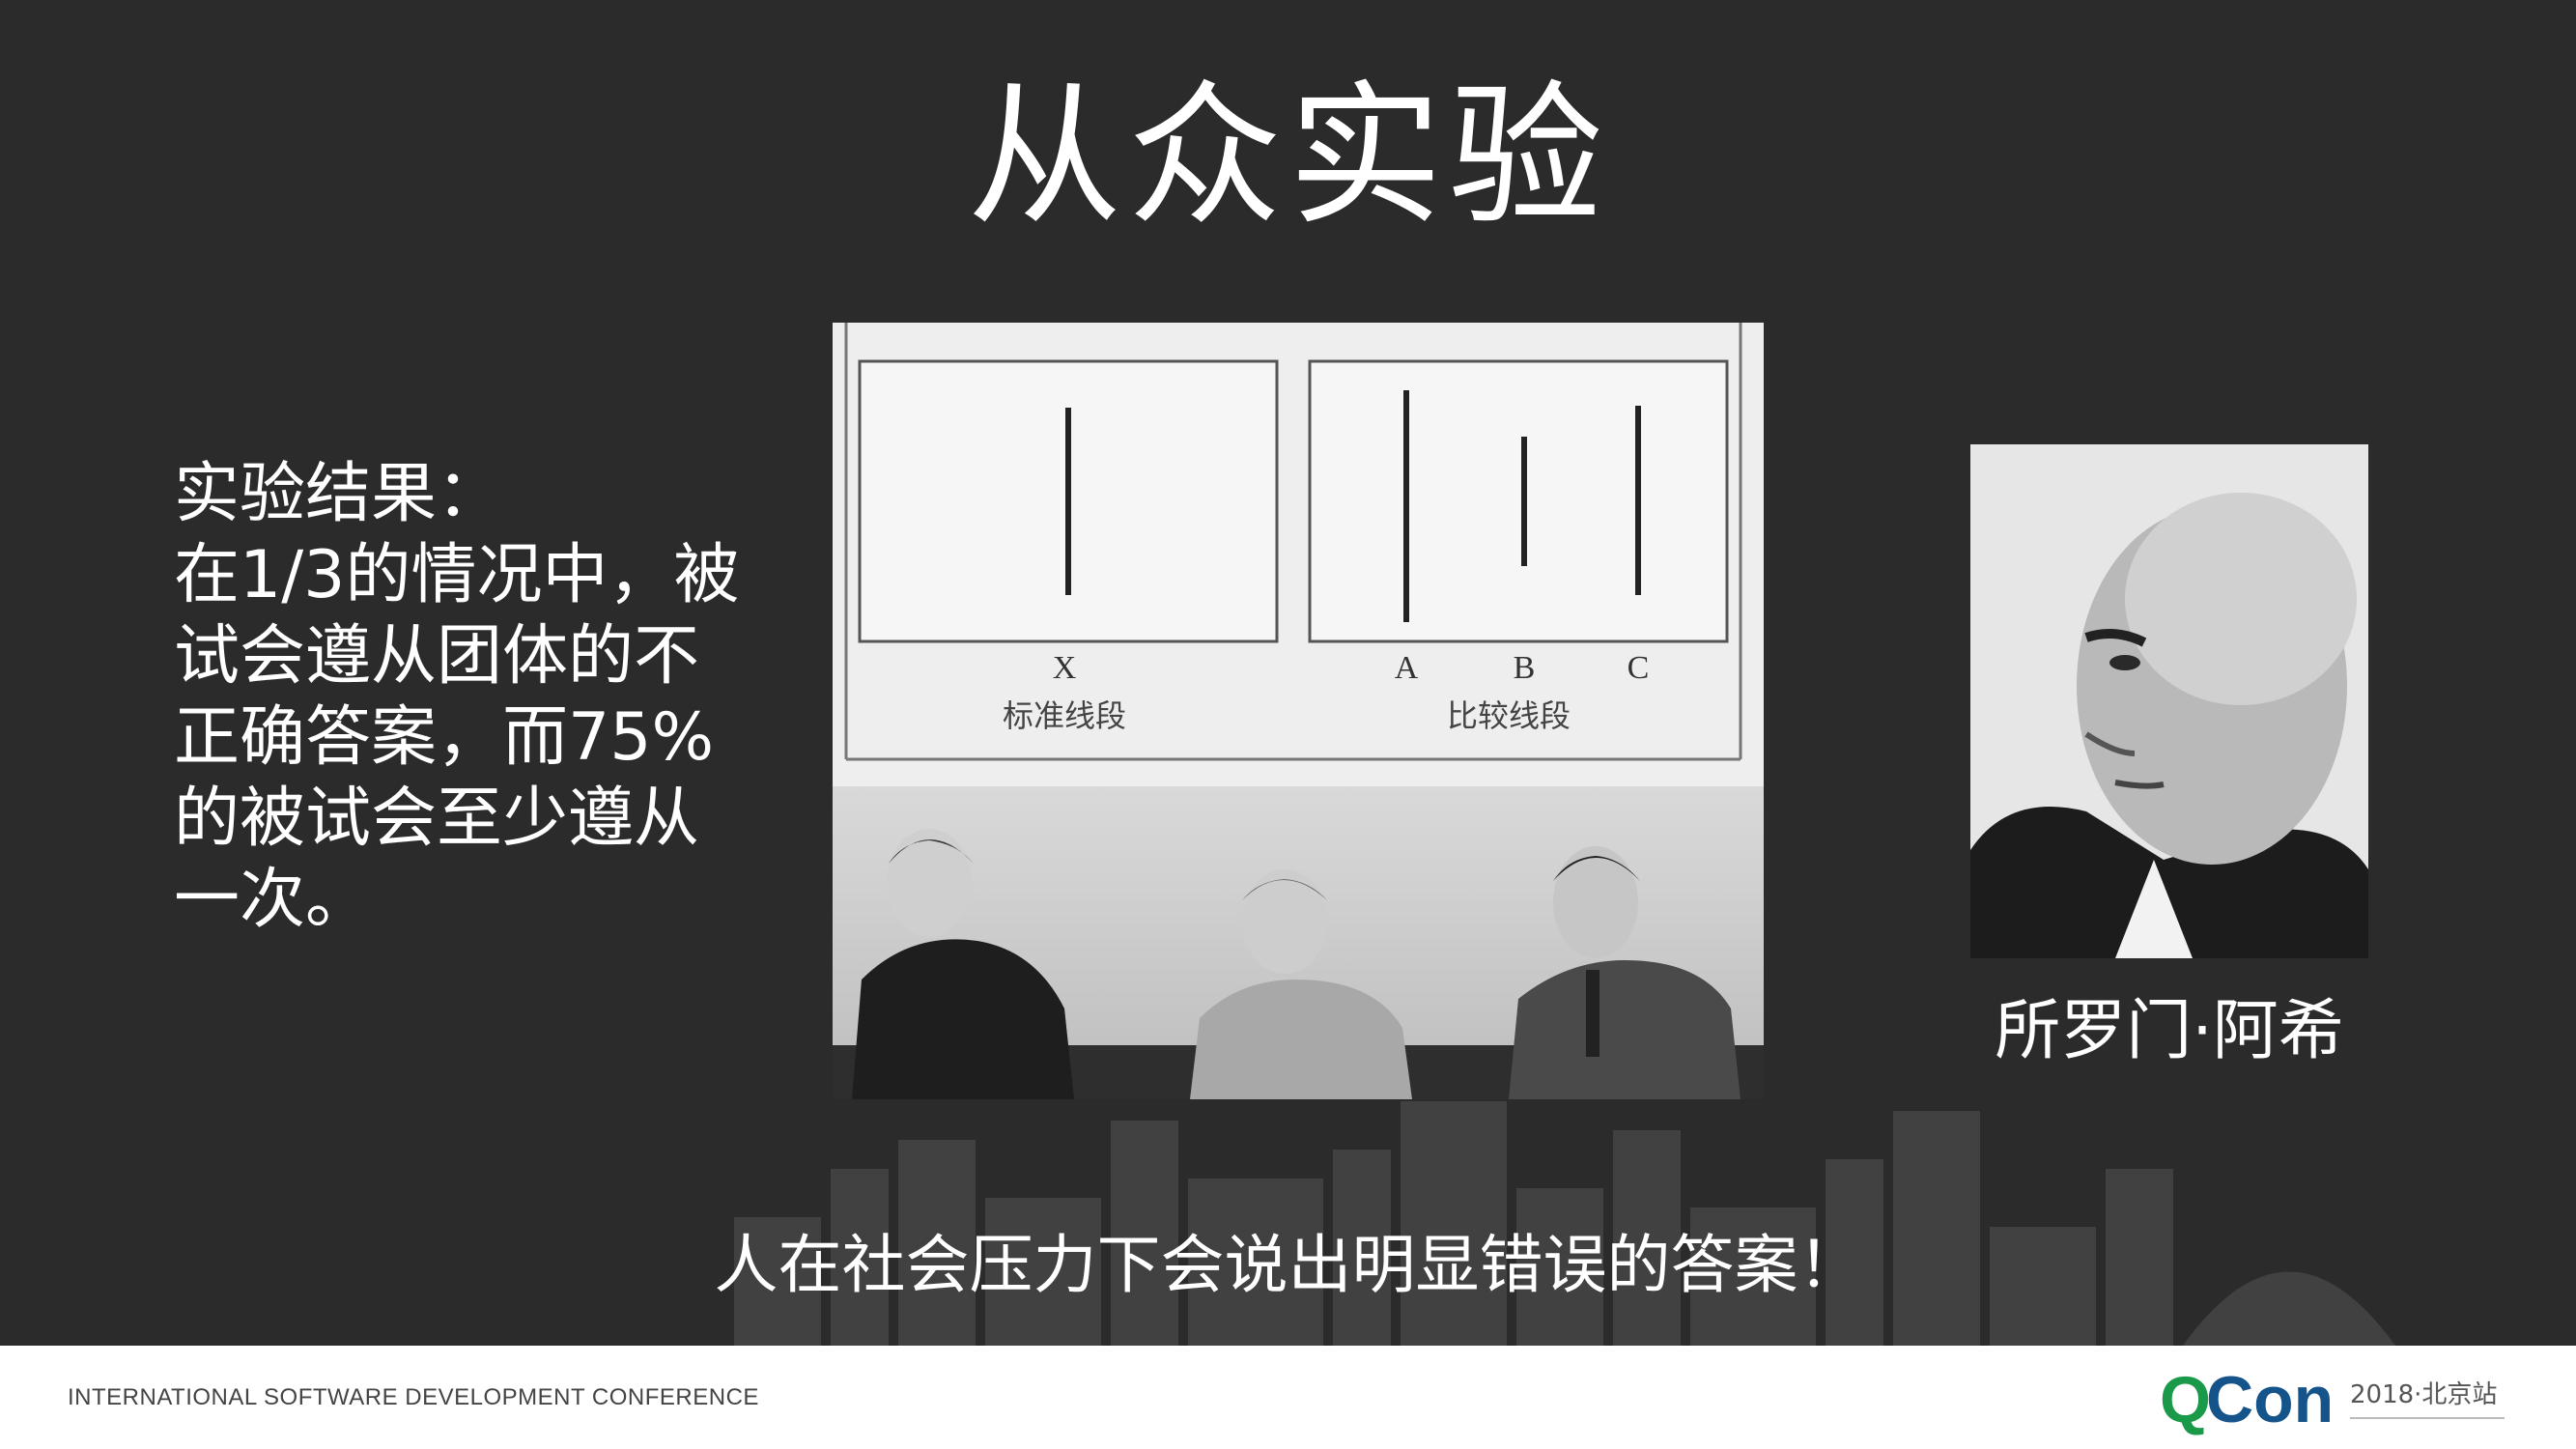  I want to click on solomon-asch-portrait, so click(2169, 701).